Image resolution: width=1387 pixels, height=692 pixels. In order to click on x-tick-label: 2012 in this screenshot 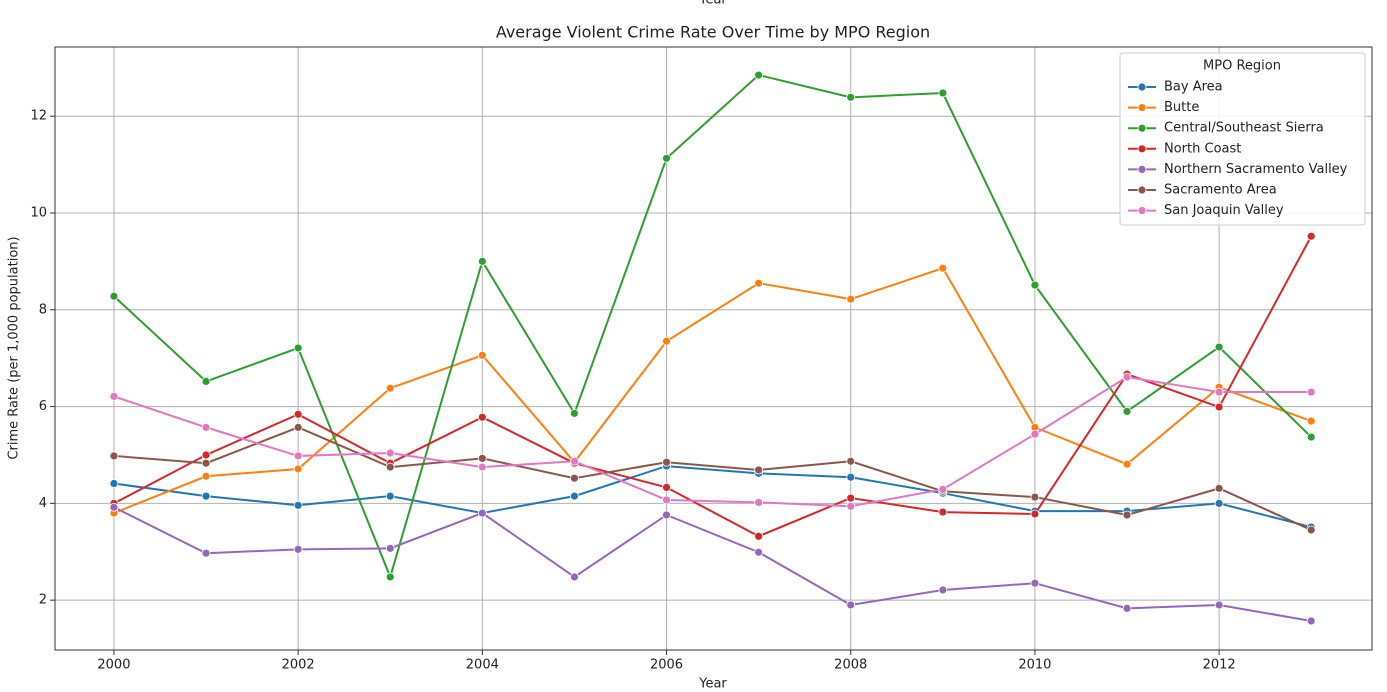, I will do `click(1219, 665)`.